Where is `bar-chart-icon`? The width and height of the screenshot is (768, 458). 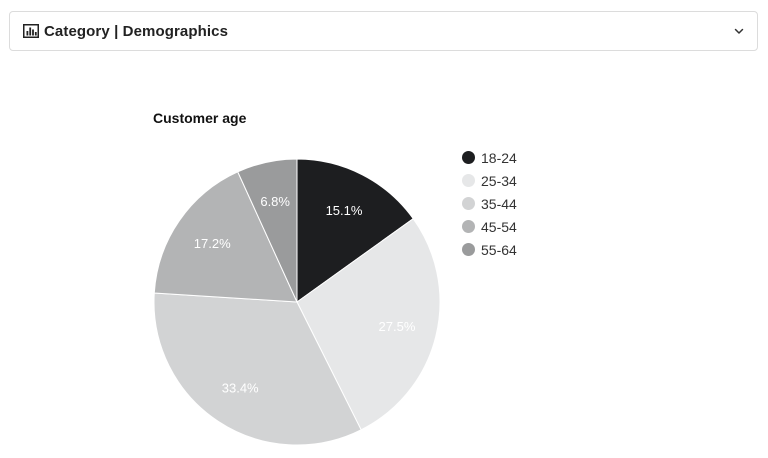 bar-chart-icon is located at coordinates (31, 31).